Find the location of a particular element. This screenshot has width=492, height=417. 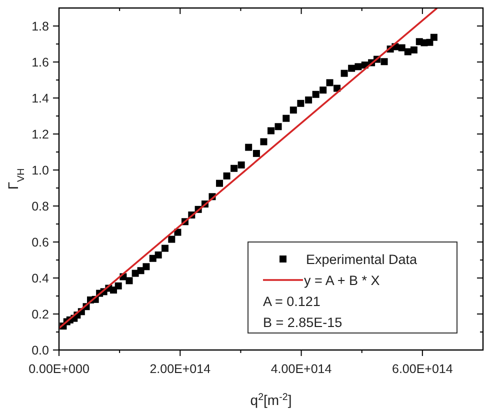

x-axis-title: q$^{2}$[m$^{-2}$] is located at coordinates (271, 400).